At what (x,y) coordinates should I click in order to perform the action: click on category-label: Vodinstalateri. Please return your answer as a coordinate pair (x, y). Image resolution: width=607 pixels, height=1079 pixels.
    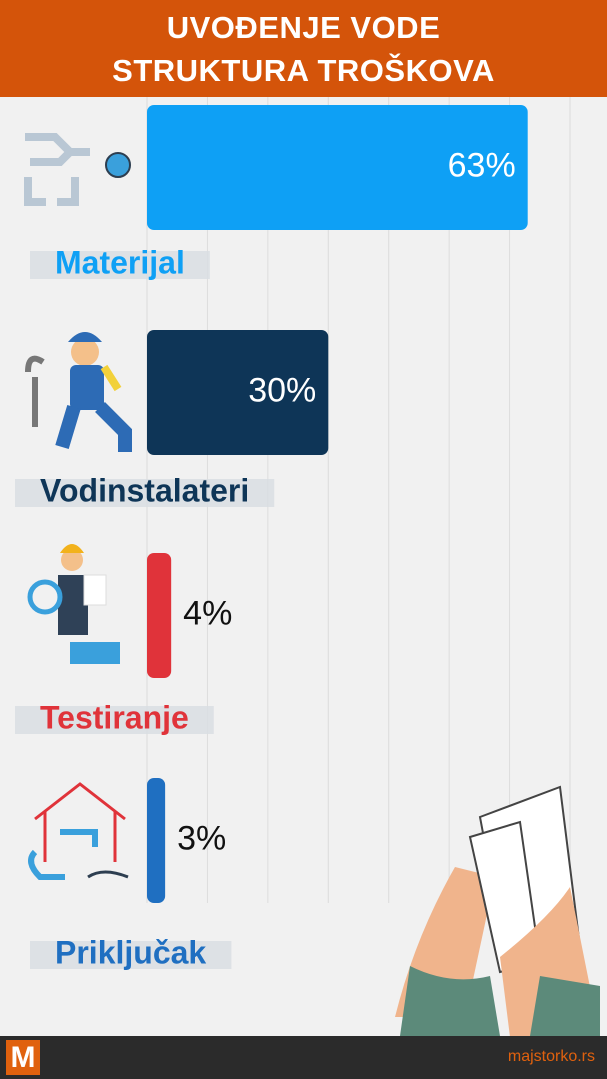
    Looking at the image, I should click on (144, 490).